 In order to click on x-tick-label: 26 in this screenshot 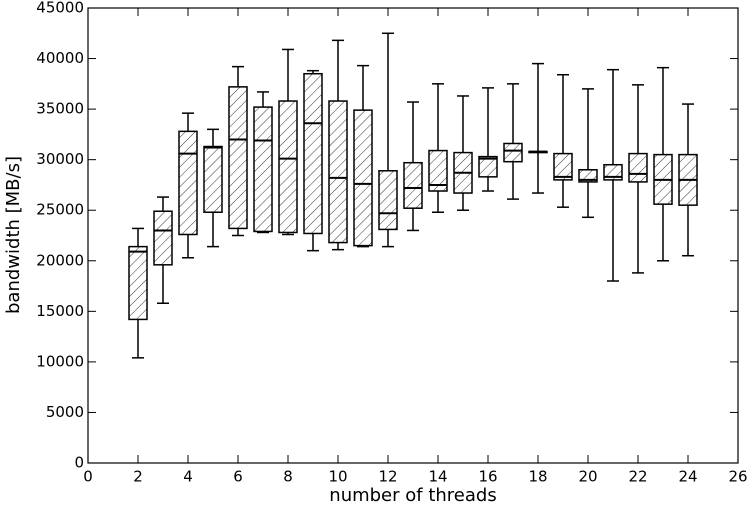, I will do `click(737, 477)`.